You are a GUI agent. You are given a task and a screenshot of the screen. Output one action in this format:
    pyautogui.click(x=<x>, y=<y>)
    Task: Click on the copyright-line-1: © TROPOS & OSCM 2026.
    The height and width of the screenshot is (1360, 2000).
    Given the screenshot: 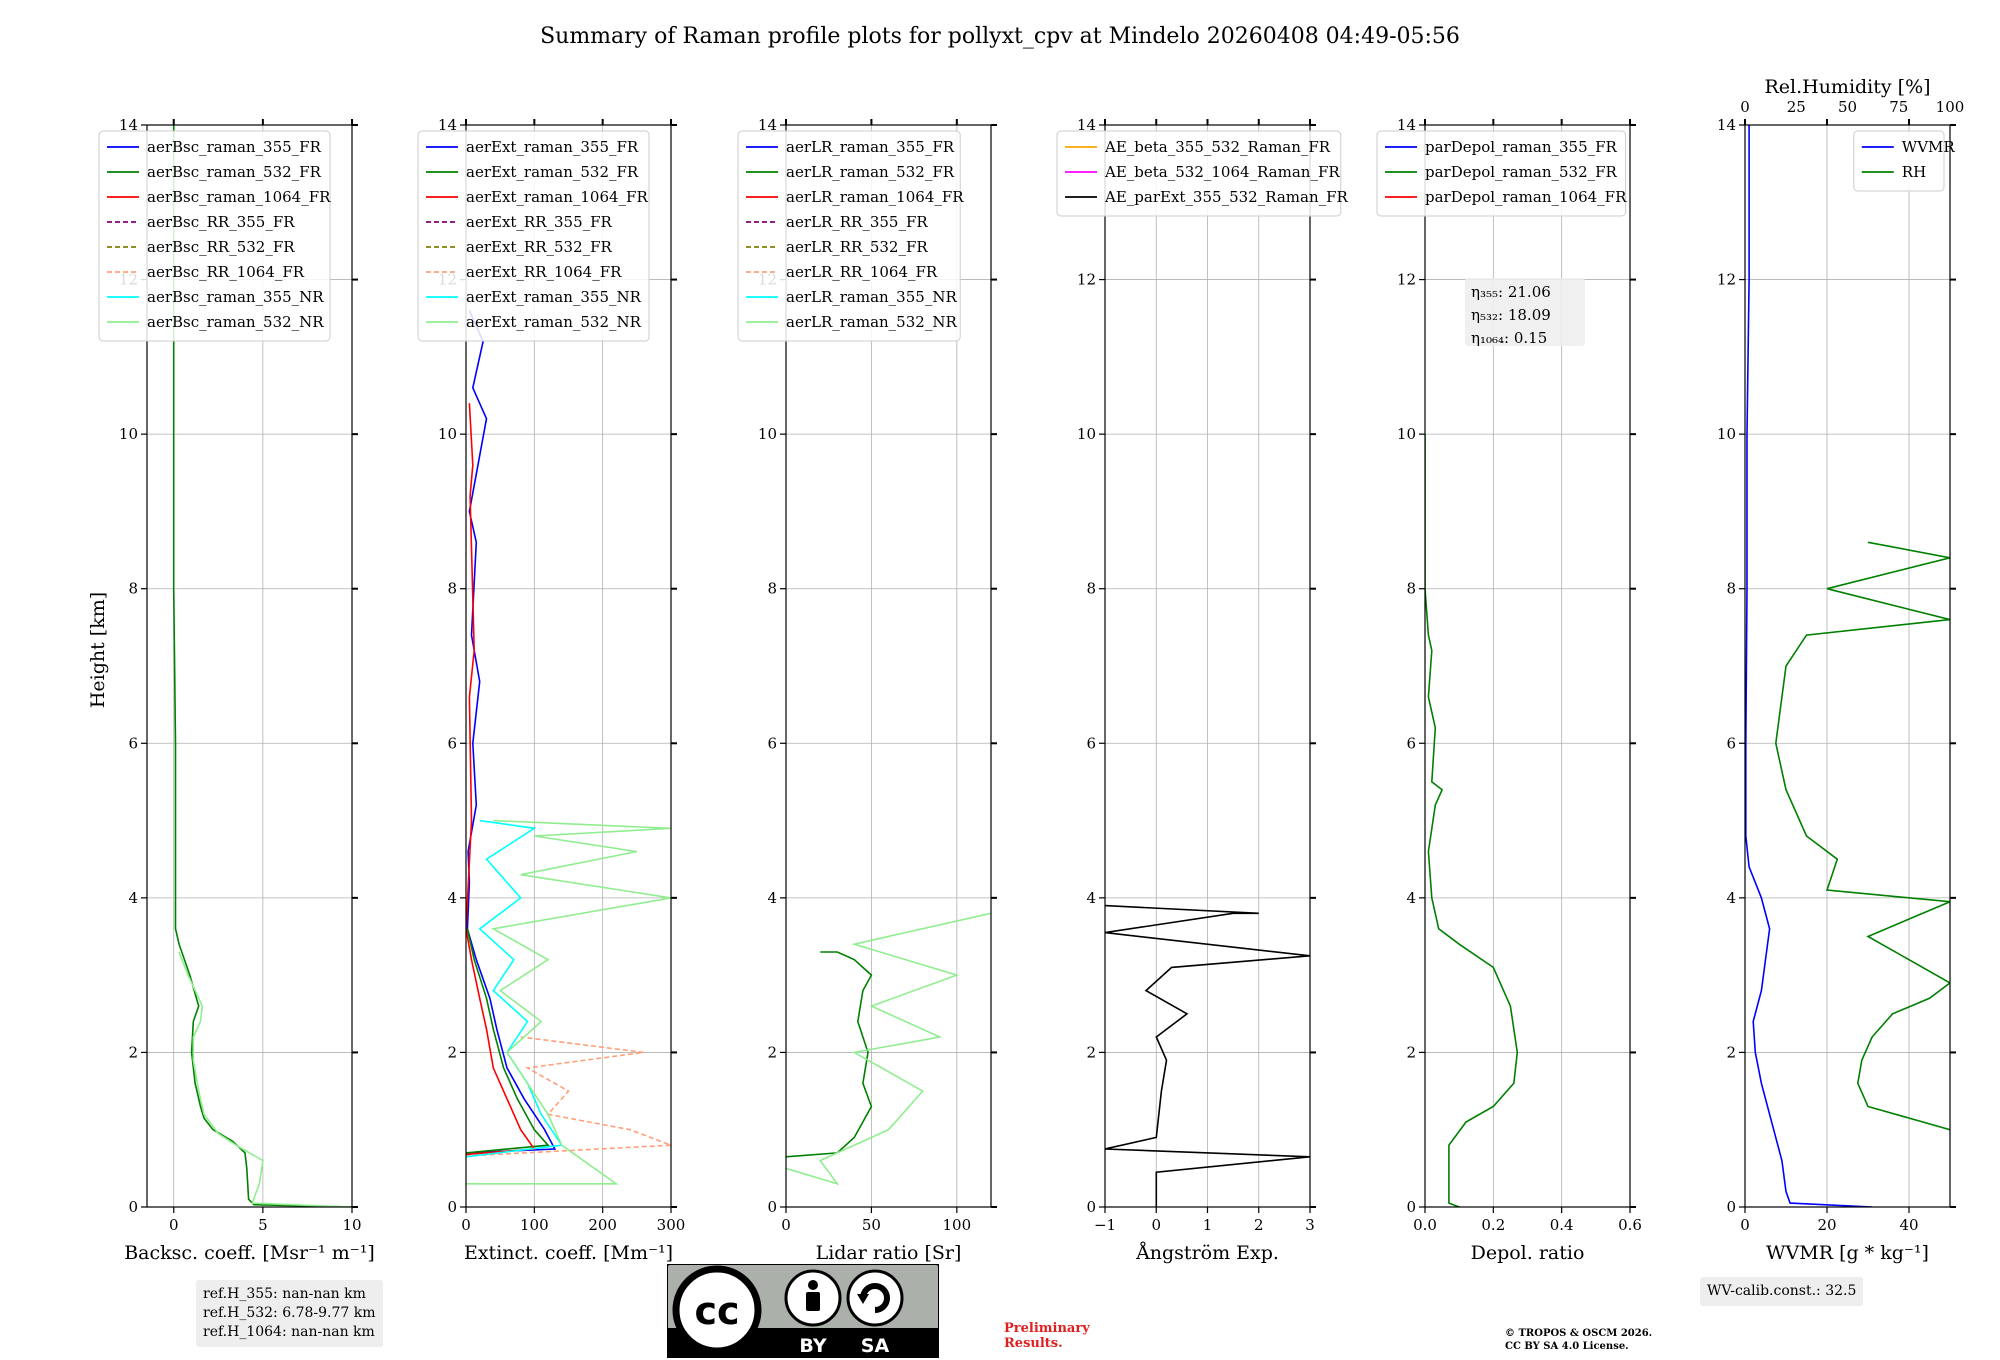 What is the action you would take?
    pyautogui.click(x=1579, y=1333)
    